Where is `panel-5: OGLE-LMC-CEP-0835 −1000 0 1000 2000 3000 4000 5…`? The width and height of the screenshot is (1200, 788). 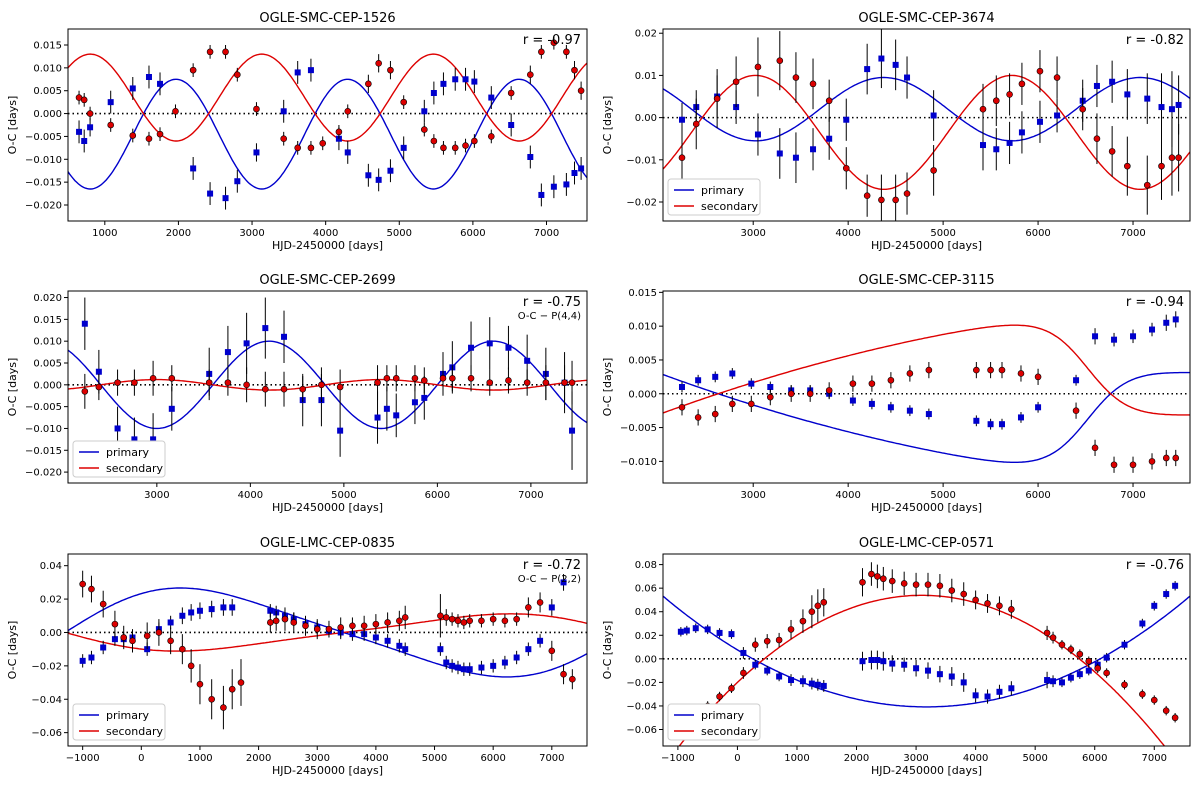 panel-5: OGLE-LMC-CEP-0835 −1000 0 1000 2000 3000 4000 5… is located at coordinates (297, 656).